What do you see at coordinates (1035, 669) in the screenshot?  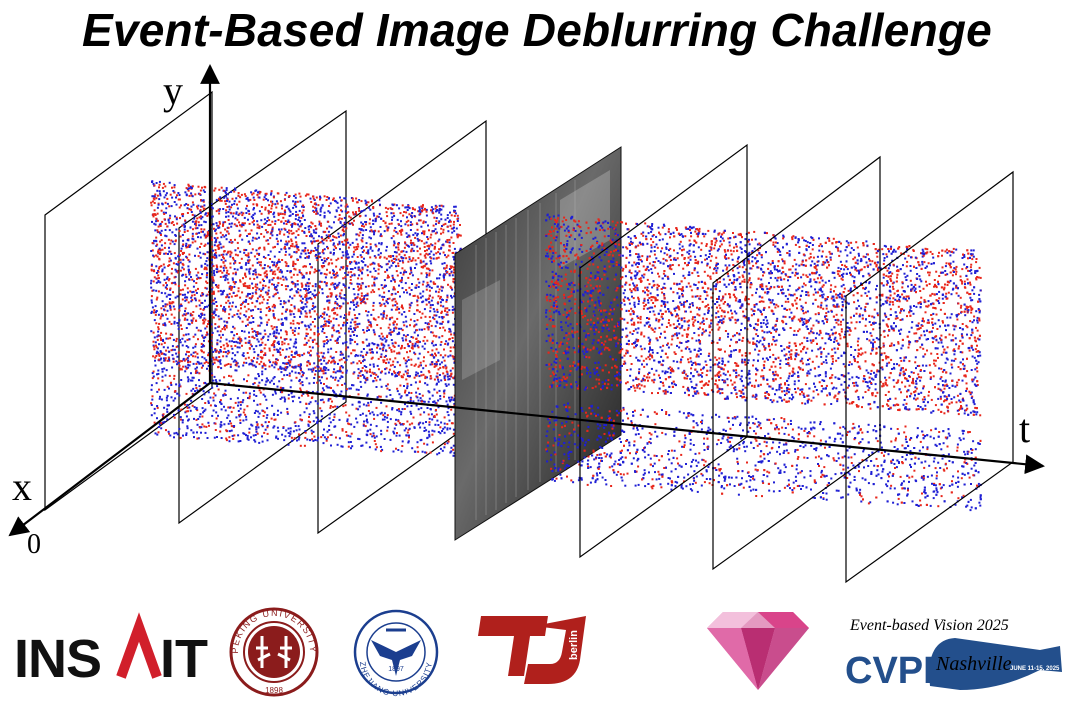 I see `cvpr-dates: JUNE 11-15, 2025` at bounding box center [1035, 669].